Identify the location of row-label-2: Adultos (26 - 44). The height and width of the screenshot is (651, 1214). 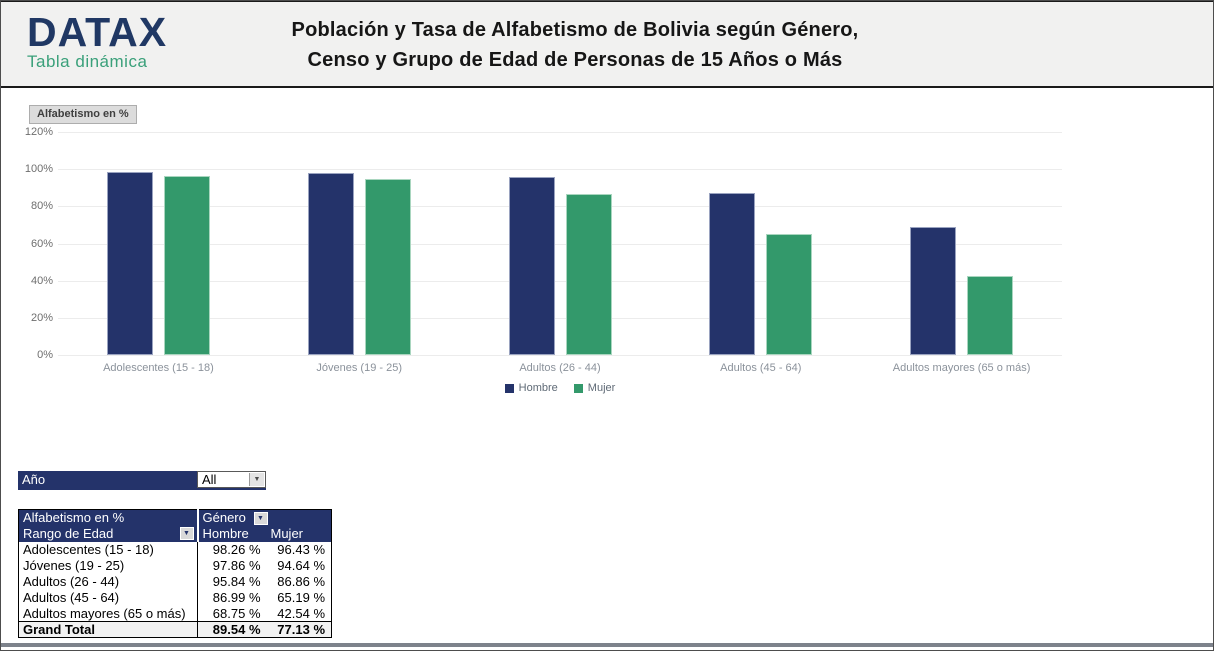
(108, 581).